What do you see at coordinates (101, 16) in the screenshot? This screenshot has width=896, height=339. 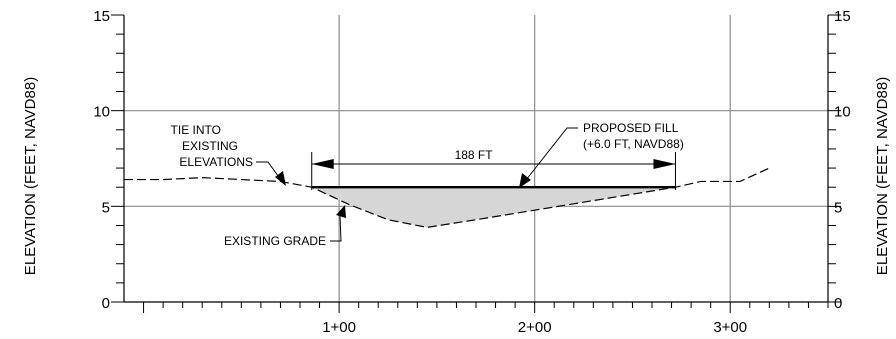 I see `y-tick-label-left: 15` at bounding box center [101, 16].